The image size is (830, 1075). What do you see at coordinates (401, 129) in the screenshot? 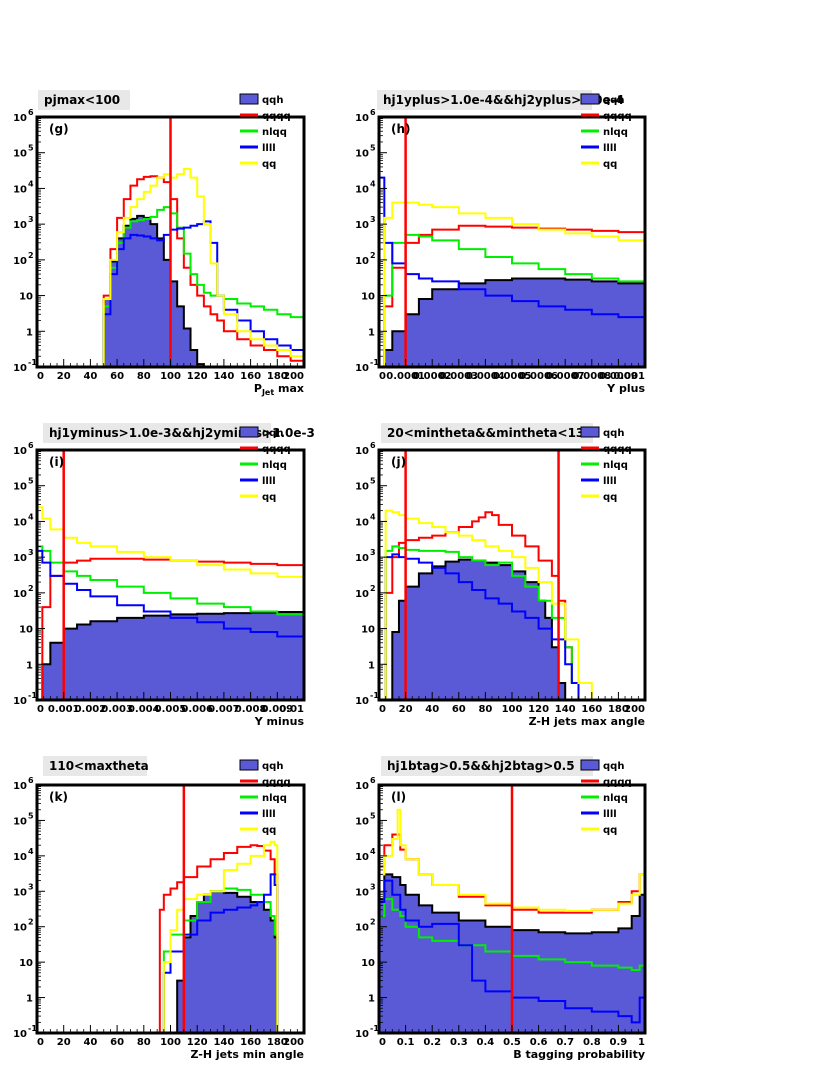
I see `panel-tag: (h)` at bounding box center [401, 129].